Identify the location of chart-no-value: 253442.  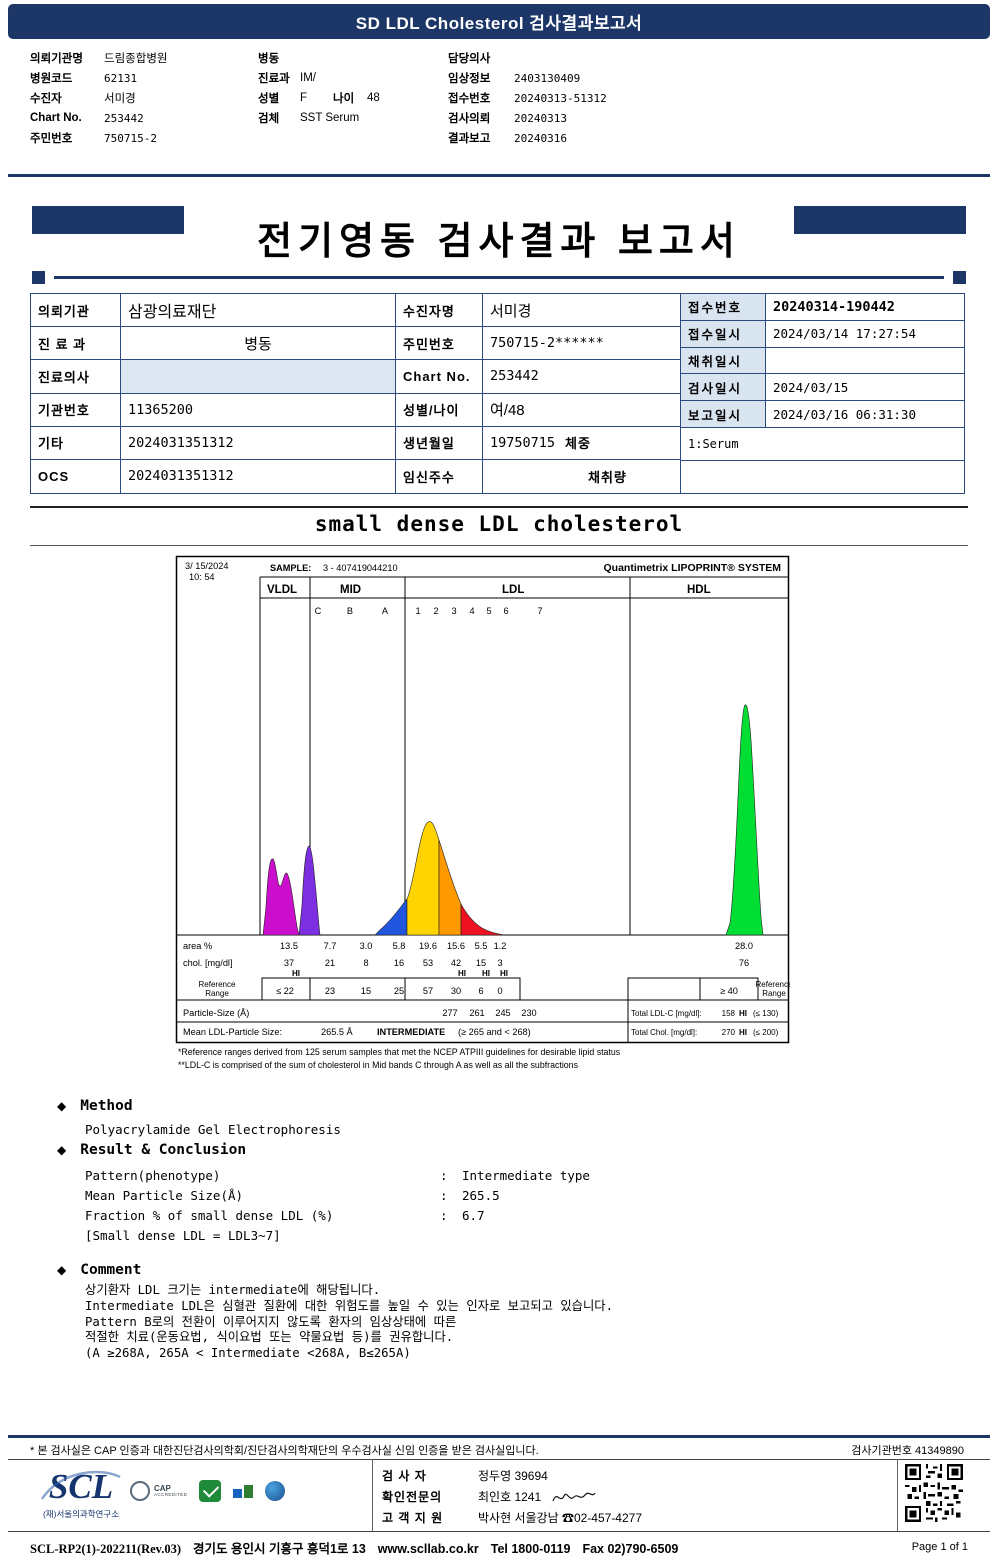
(124, 118).